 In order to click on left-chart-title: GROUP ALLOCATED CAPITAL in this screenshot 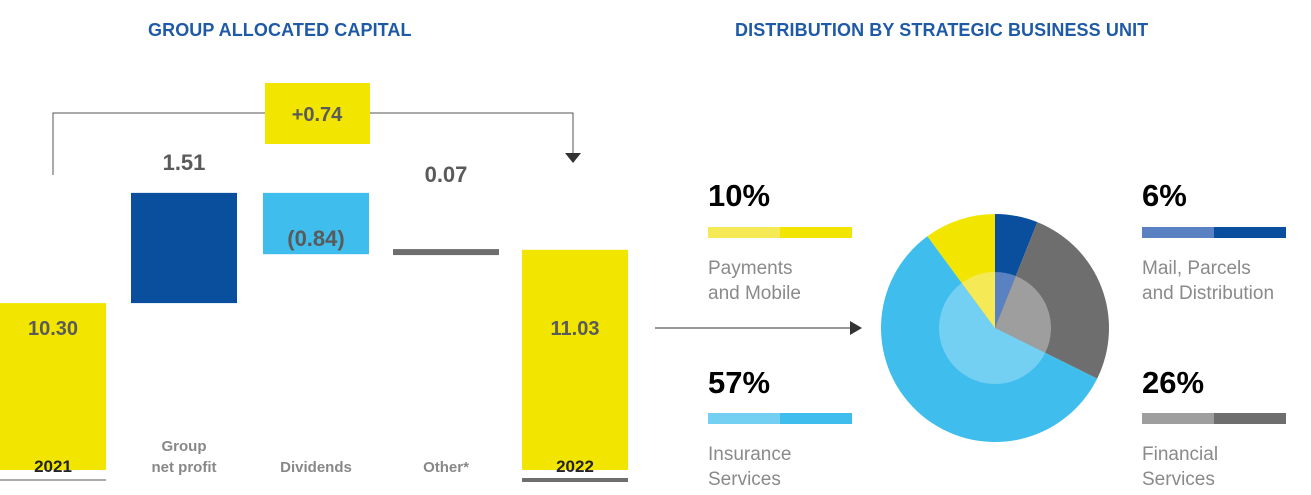, I will do `click(280, 30)`.